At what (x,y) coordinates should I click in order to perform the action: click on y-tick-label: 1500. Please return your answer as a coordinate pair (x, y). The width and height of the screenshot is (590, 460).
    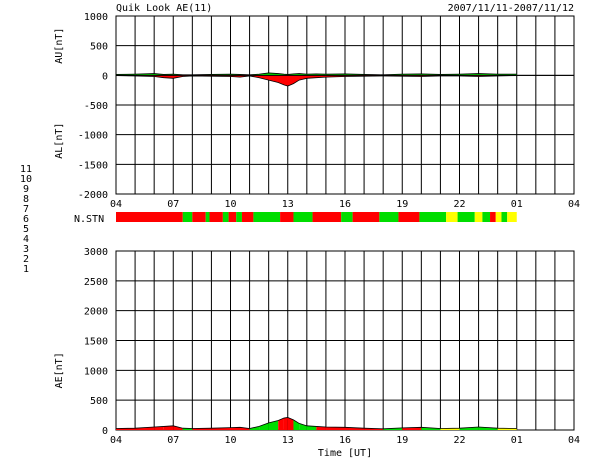
    Looking at the image, I should click on (96, 342).